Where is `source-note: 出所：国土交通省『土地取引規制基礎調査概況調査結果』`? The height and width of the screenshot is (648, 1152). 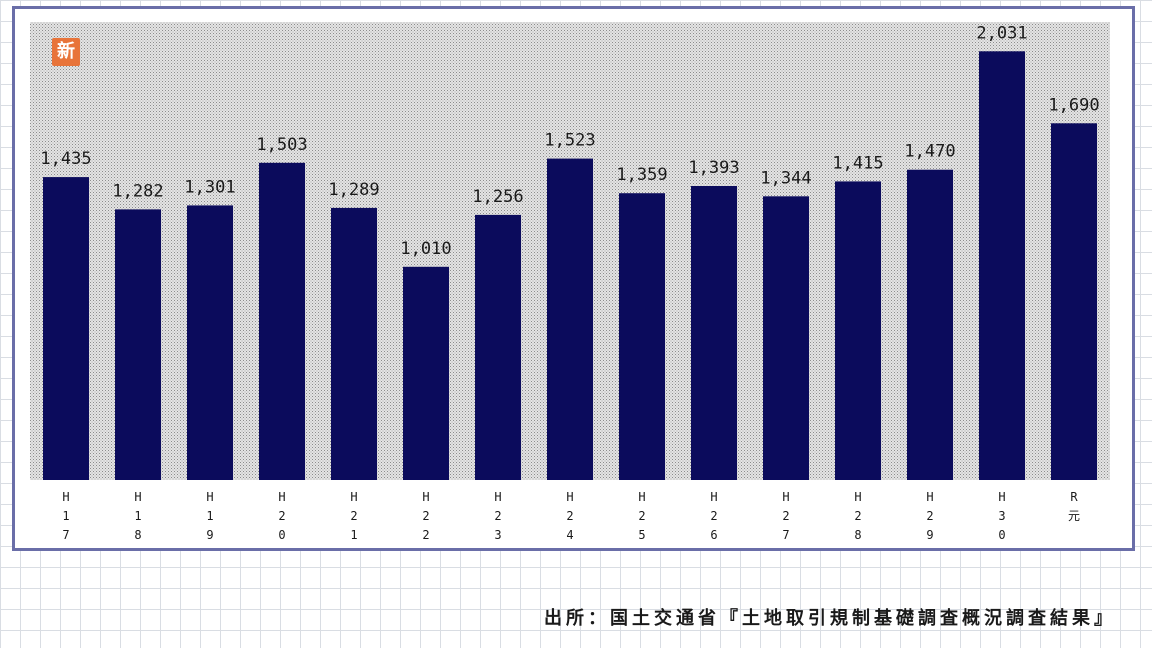 source-note: 出所：国土交通省『土地取引規制基礎調査概況調査結果』 is located at coordinates (830, 618).